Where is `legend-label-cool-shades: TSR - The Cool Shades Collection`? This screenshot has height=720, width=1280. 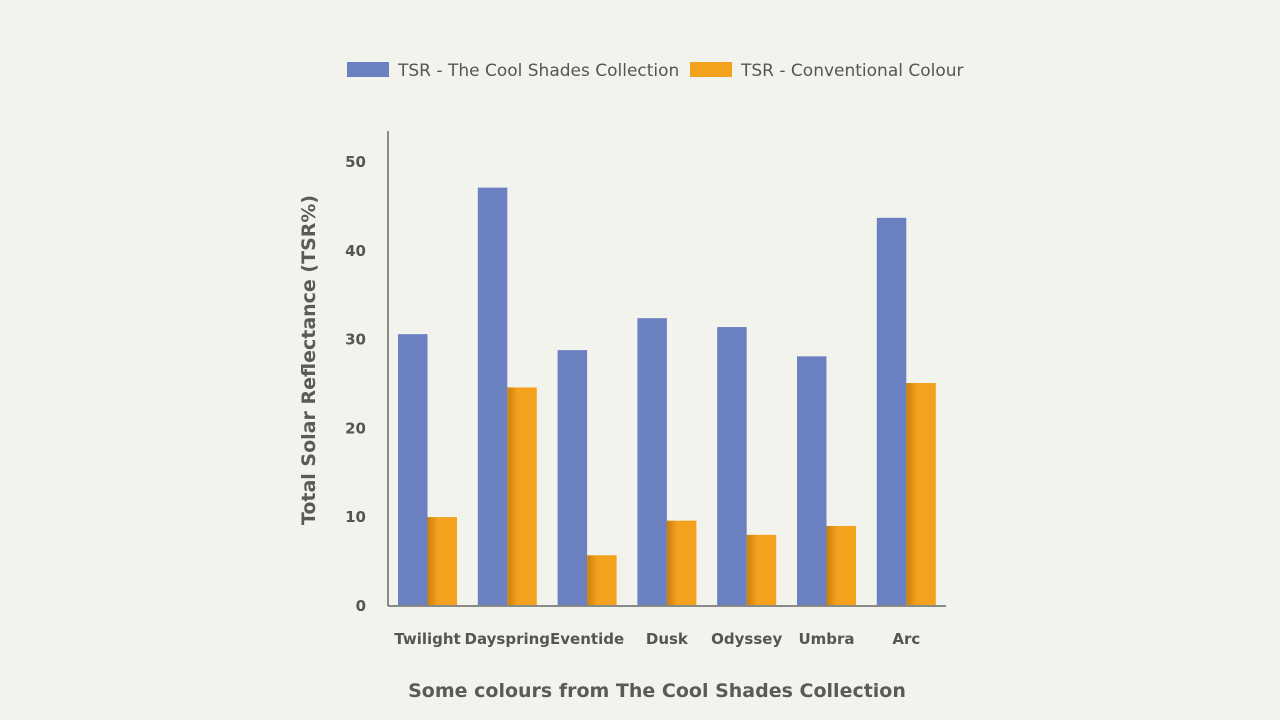
legend-label-cool-shades: TSR - The Cool Shades Collection is located at coordinates (538, 71).